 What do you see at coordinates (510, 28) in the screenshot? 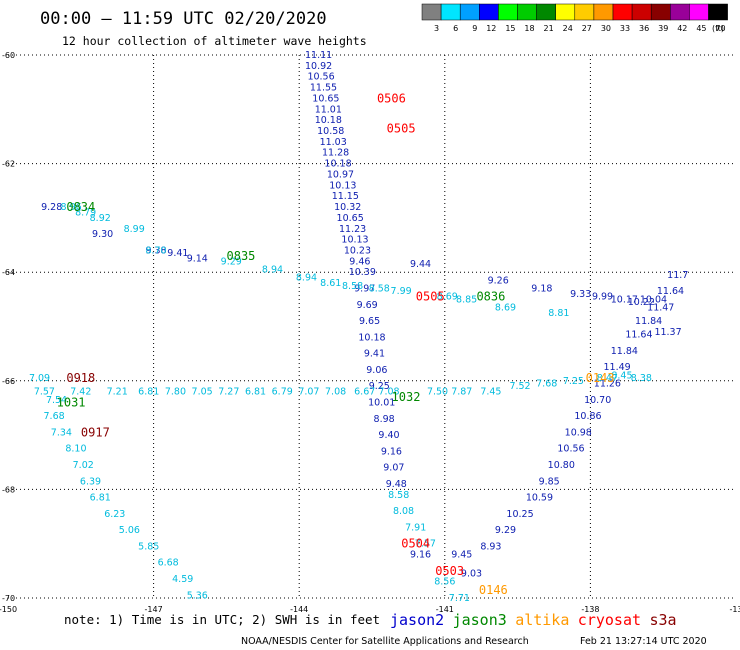
I see `color-scale-label: 15` at bounding box center [510, 28].